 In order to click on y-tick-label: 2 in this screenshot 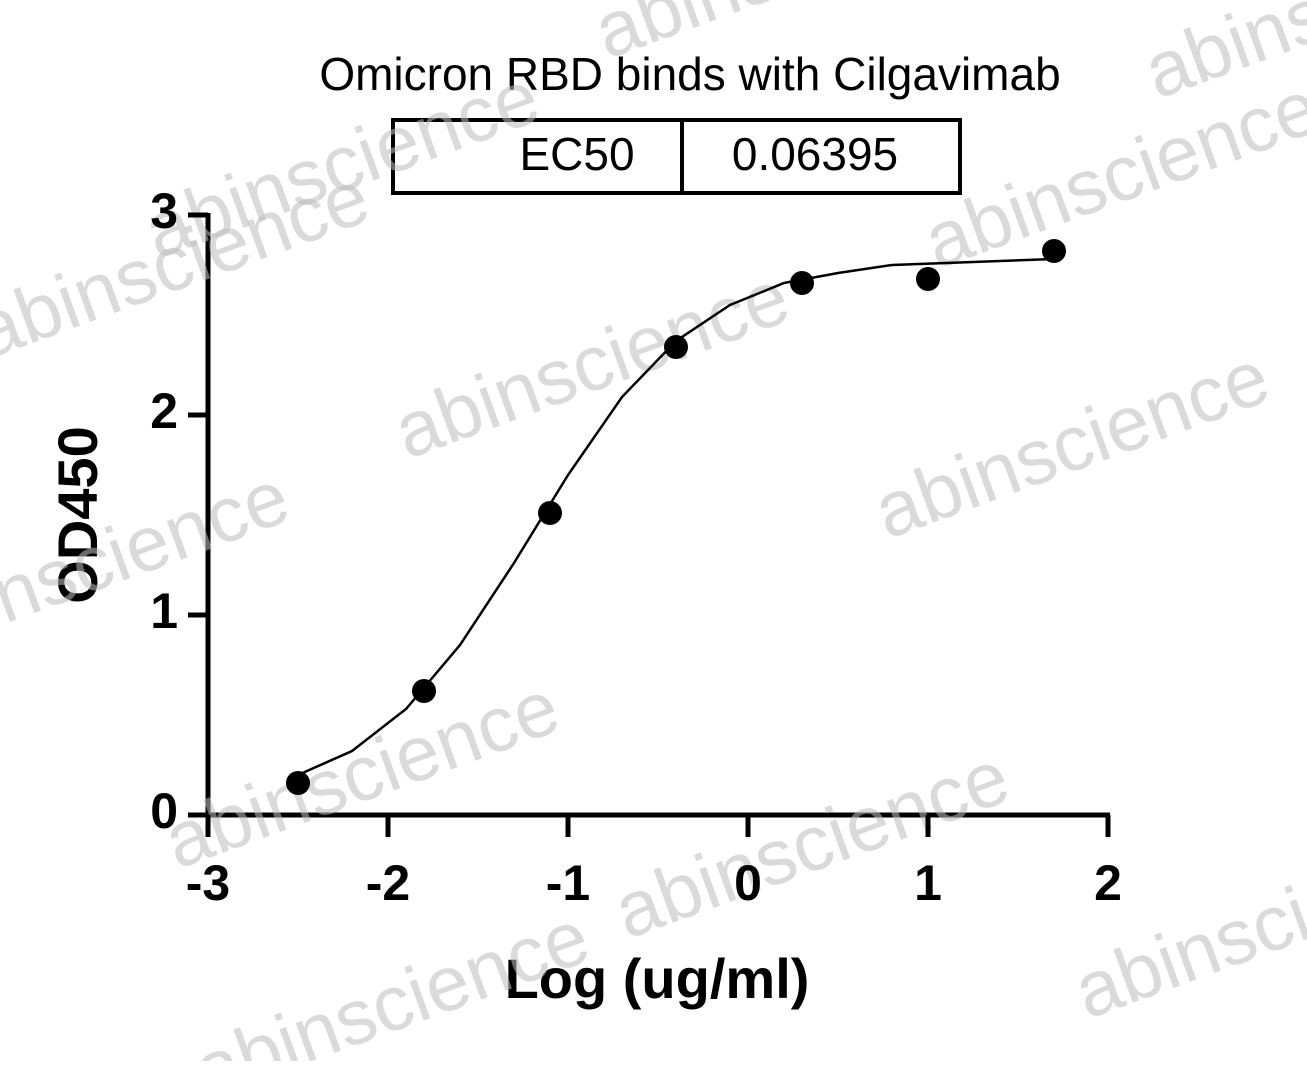, I will do `click(164, 411)`.